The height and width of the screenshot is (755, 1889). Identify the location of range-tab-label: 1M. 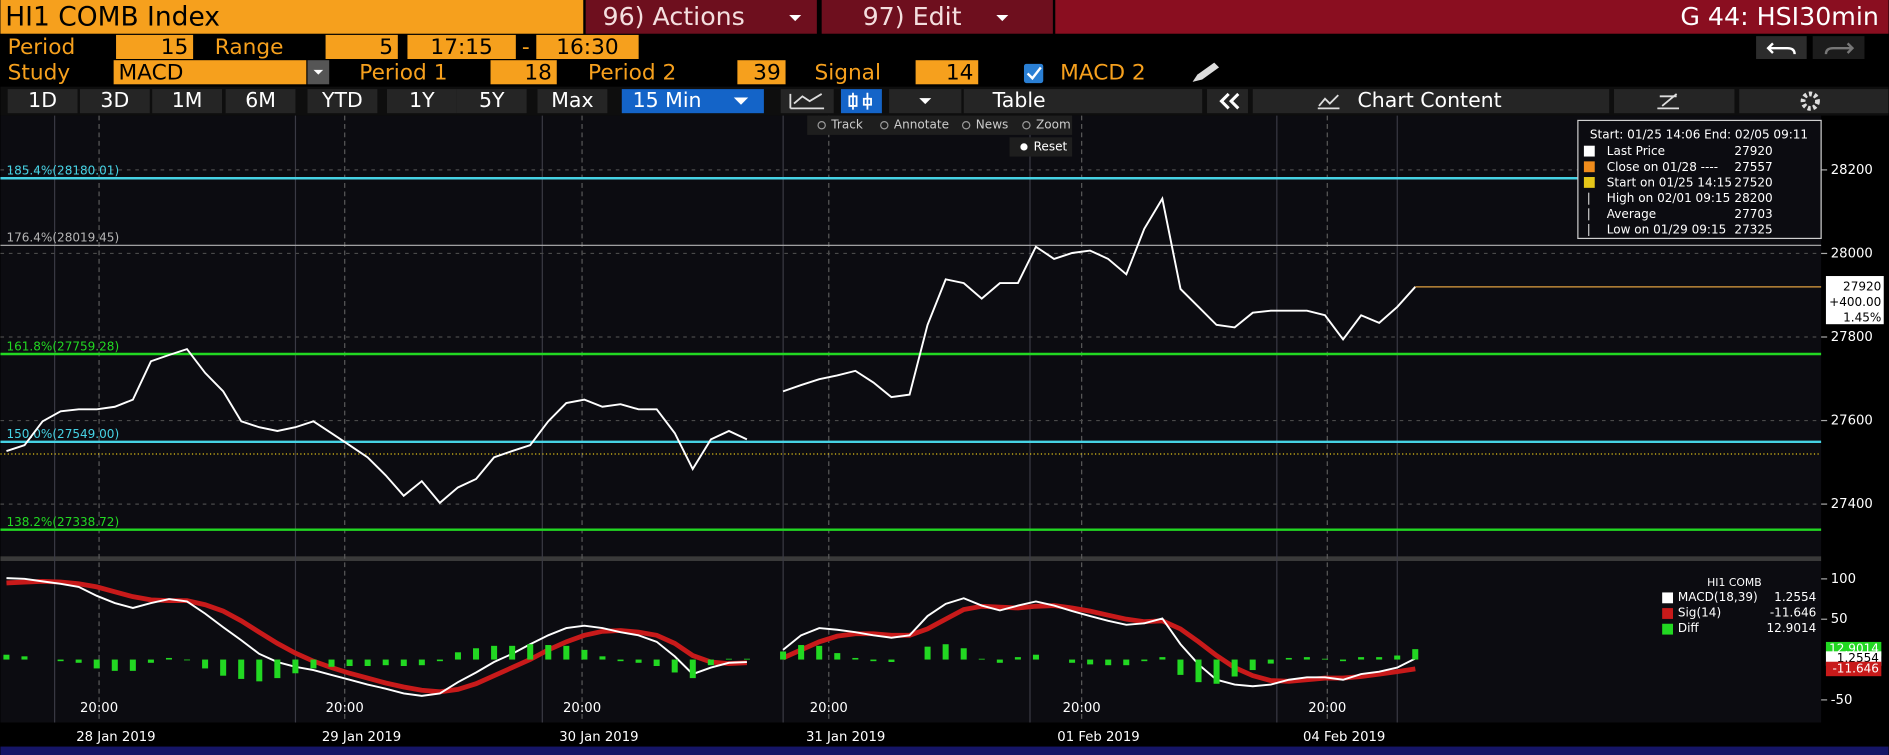
(187, 100).